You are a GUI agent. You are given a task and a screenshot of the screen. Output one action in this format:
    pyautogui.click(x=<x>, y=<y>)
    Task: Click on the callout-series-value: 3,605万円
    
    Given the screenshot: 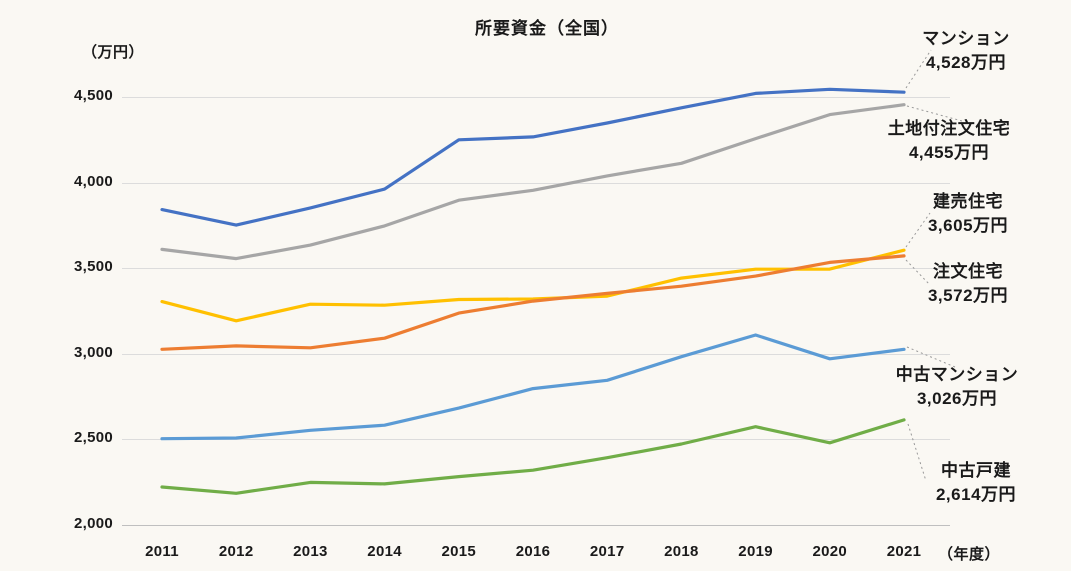 What is the action you would take?
    pyautogui.click(x=968, y=225)
    